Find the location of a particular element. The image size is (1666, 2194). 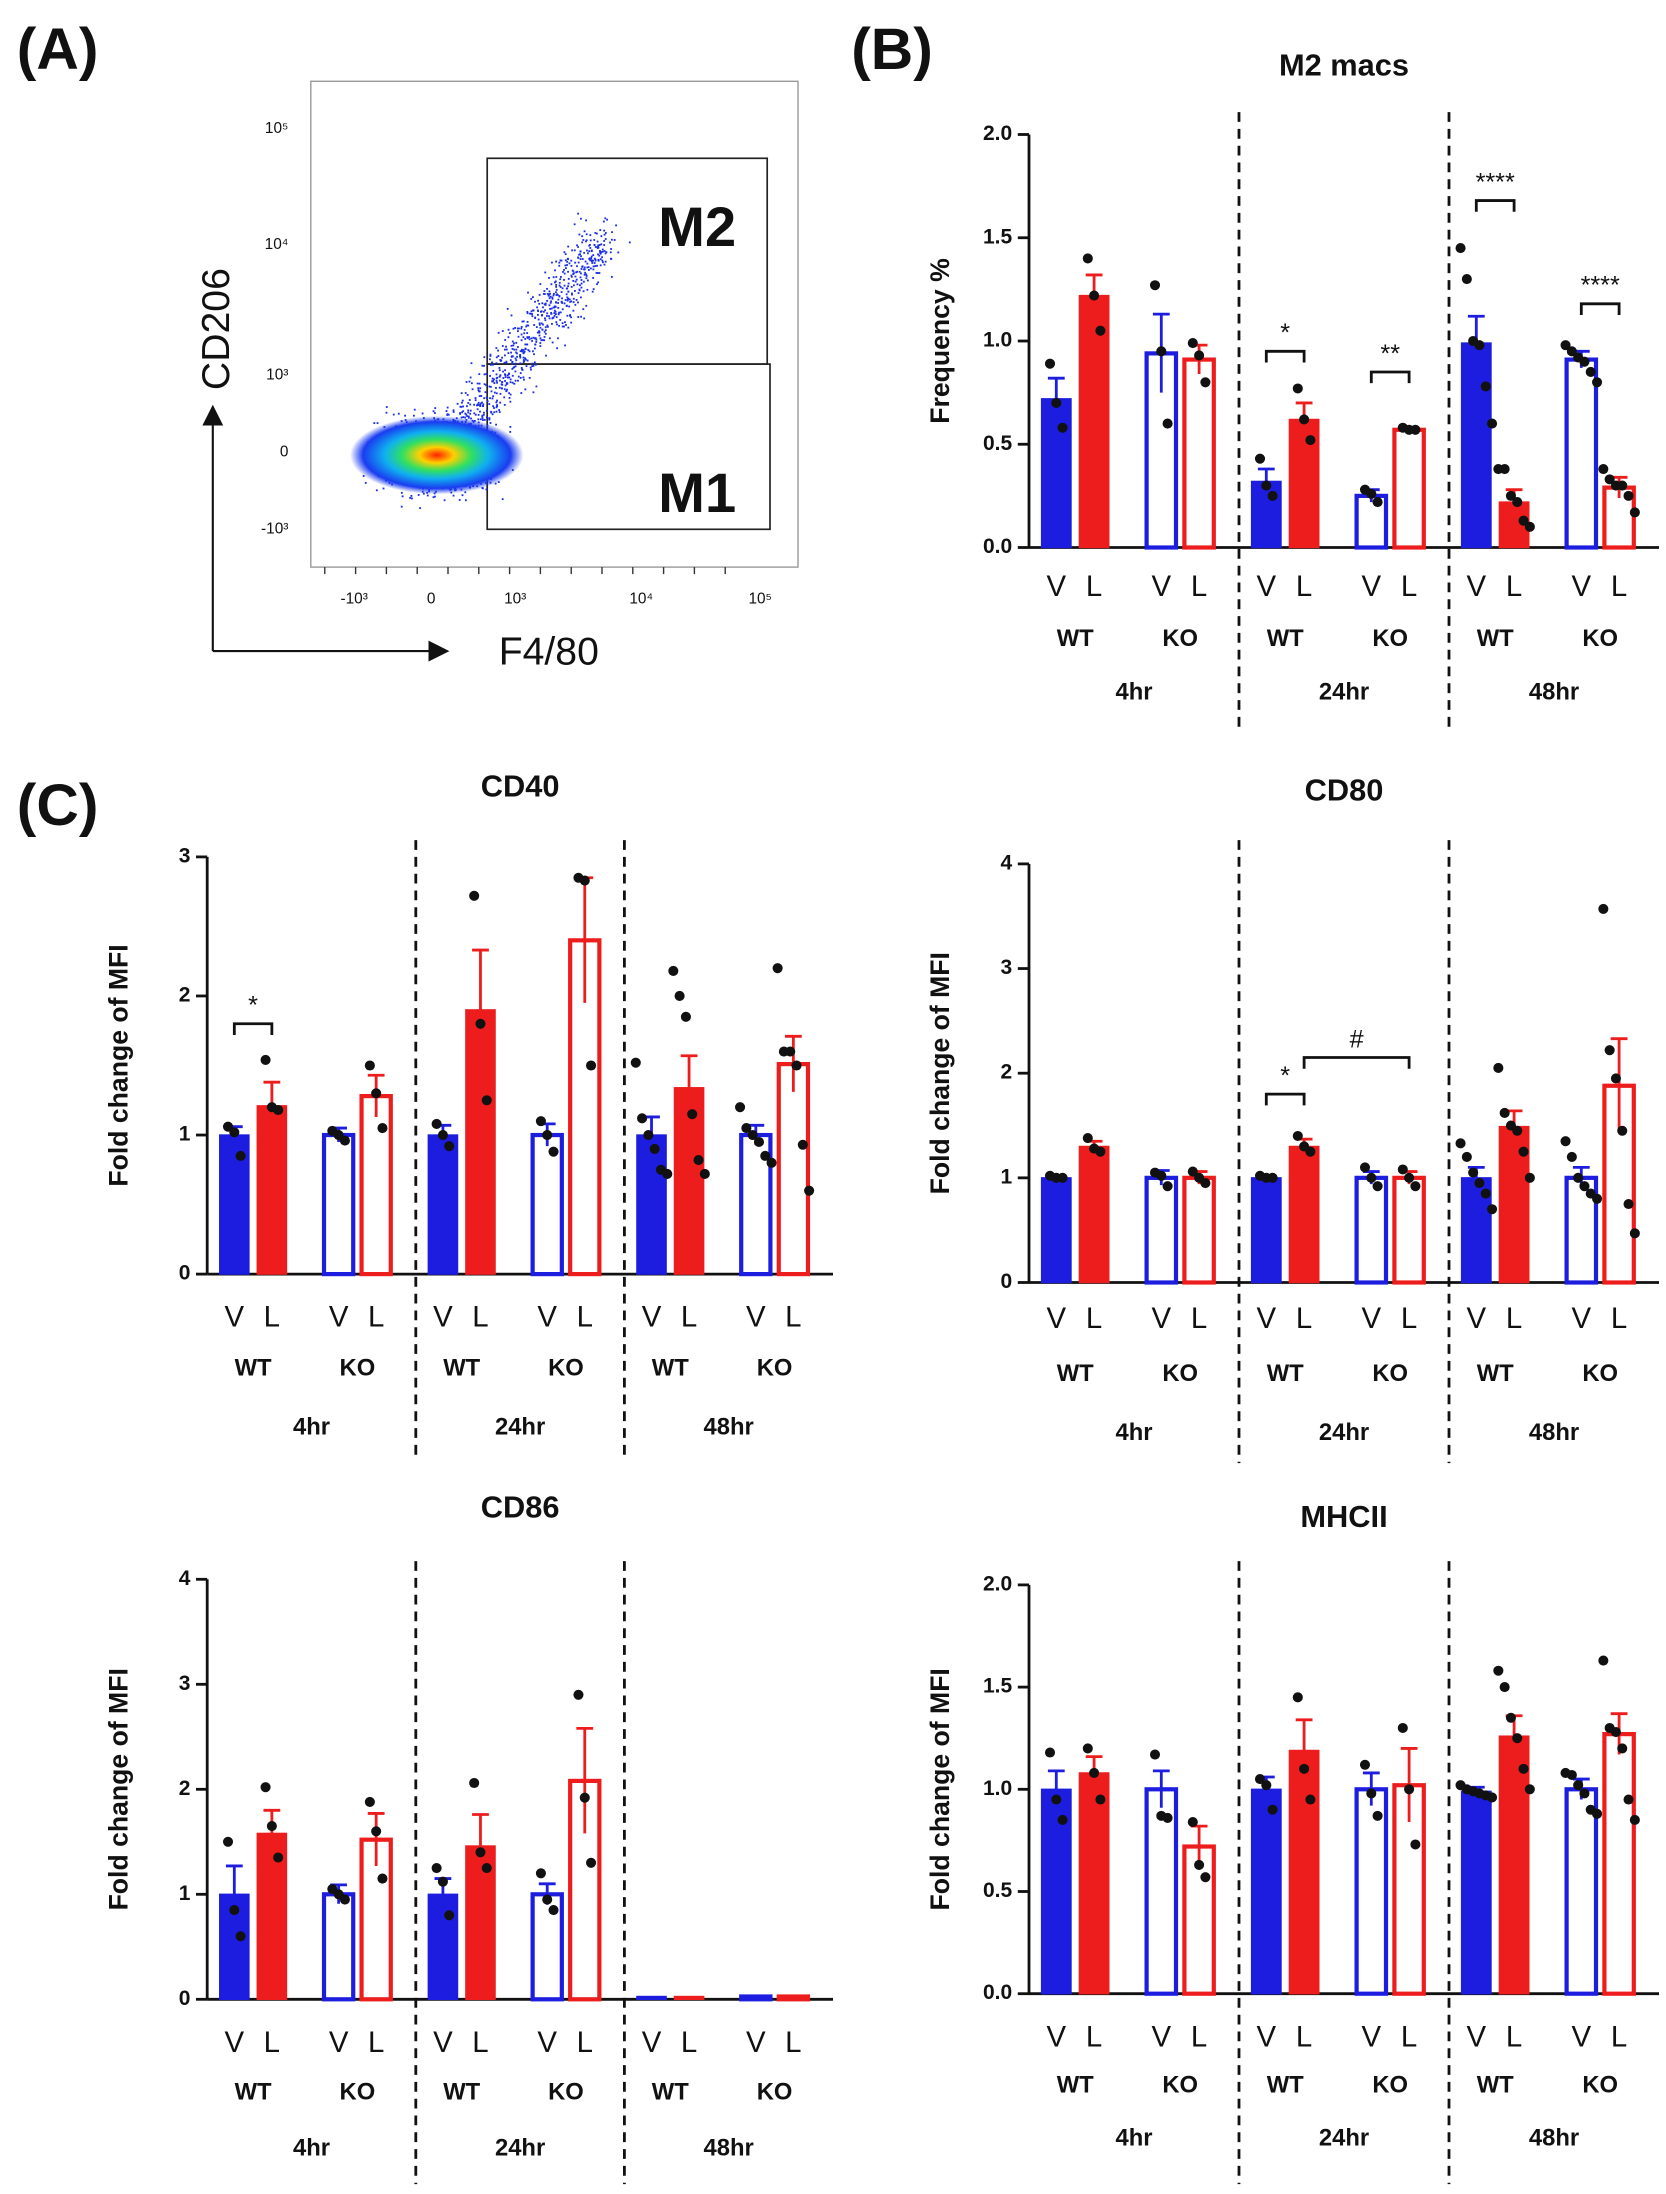

x-tick-label: 0 is located at coordinates (431, 598).